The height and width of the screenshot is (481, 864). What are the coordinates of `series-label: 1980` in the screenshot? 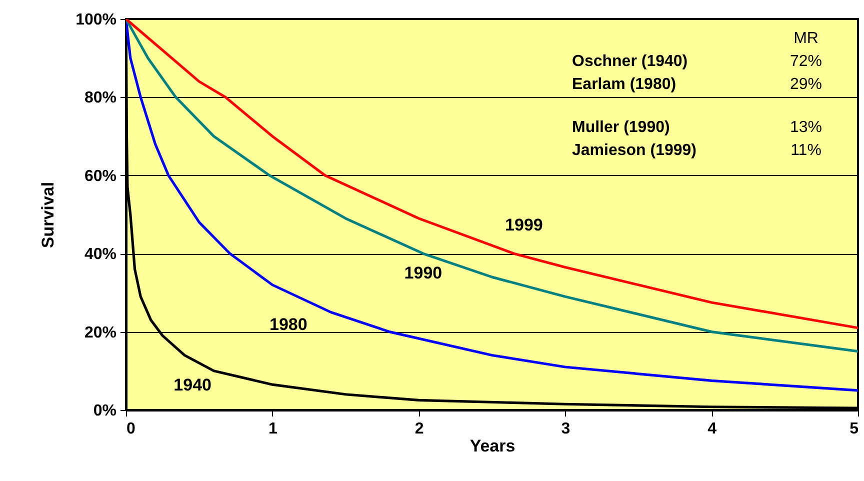 It's located at (288, 324).